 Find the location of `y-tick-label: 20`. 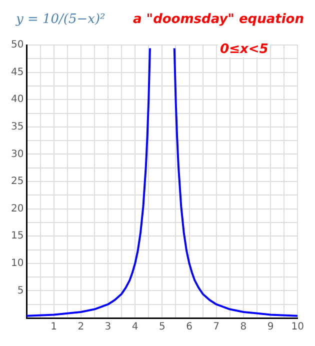

y-tick-label: 20 is located at coordinates (17, 208).